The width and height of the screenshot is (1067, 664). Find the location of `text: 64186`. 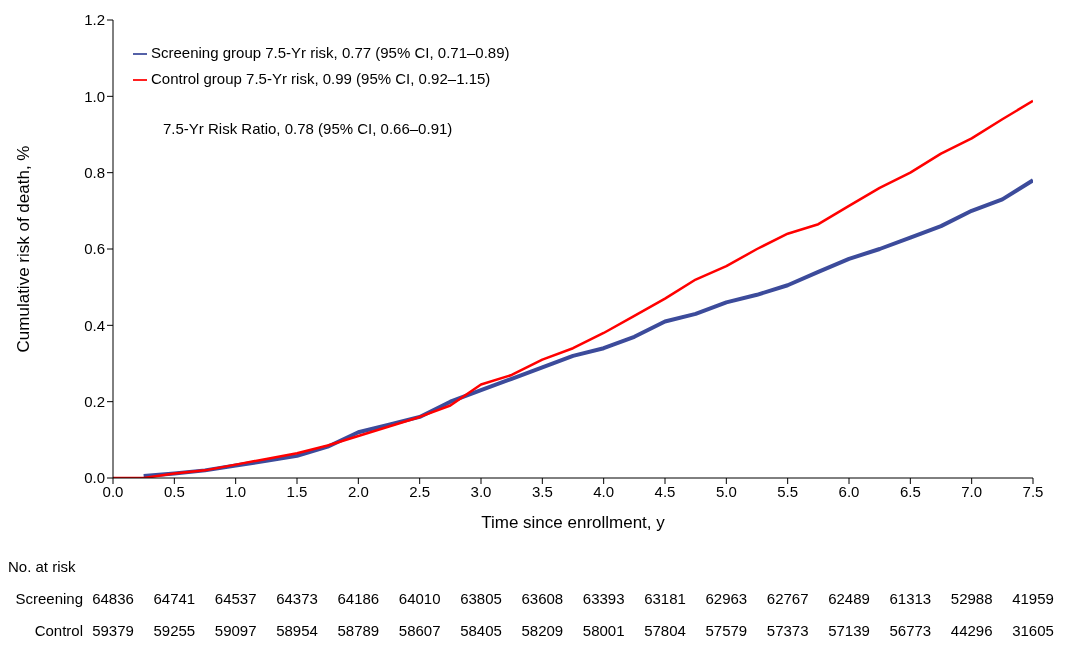

text: 64186 is located at coordinates (358, 598).